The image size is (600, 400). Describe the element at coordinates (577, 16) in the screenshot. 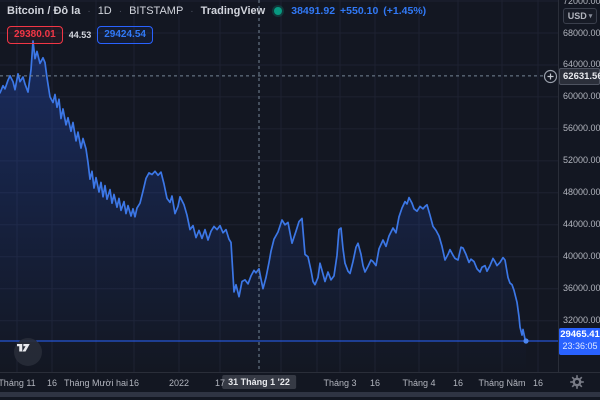

I see `currency-label: USD` at that location.